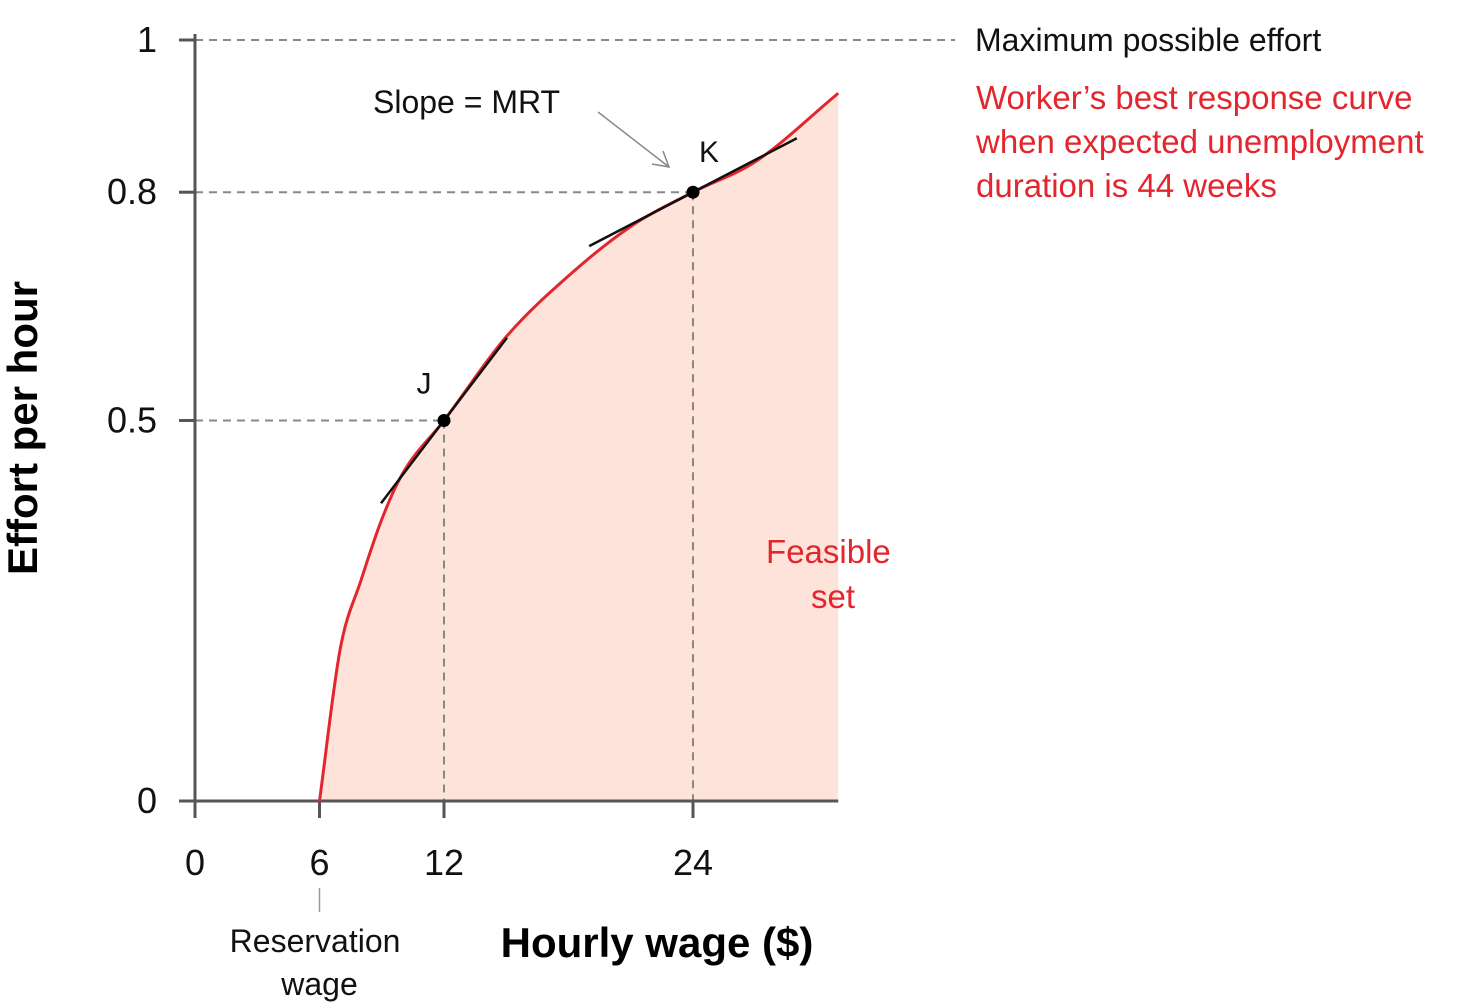  What do you see at coordinates (833, 574) in the screenshot?
I see `feasible-set-label: Feasible set` at bounding box center [833, 574].